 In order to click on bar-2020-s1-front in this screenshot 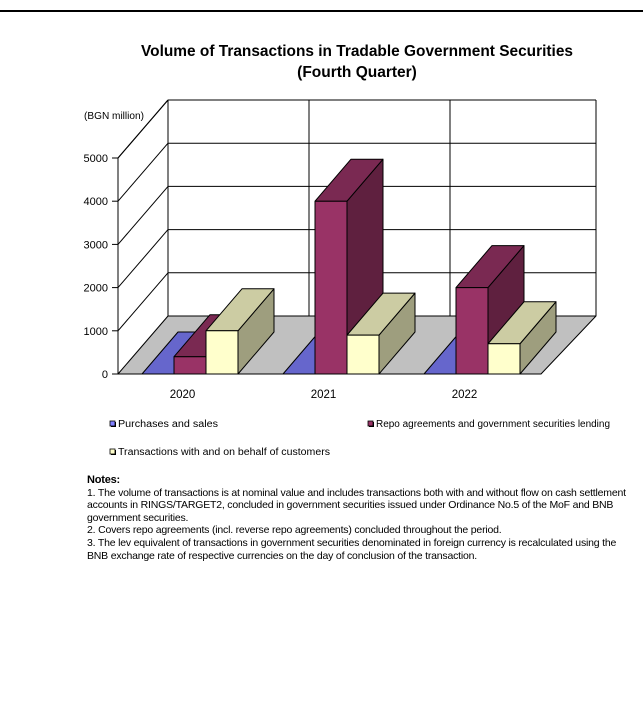, I will do `click(190, 365)`.